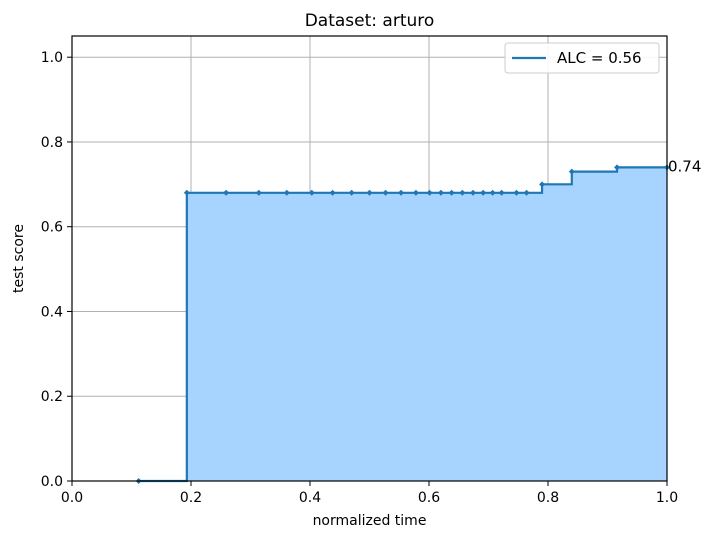 This screenshot has height=544, width=716. Describe the element at coordinates (52, 482) in the screenshot. I see `y-tick-label: 0.0` at that location.